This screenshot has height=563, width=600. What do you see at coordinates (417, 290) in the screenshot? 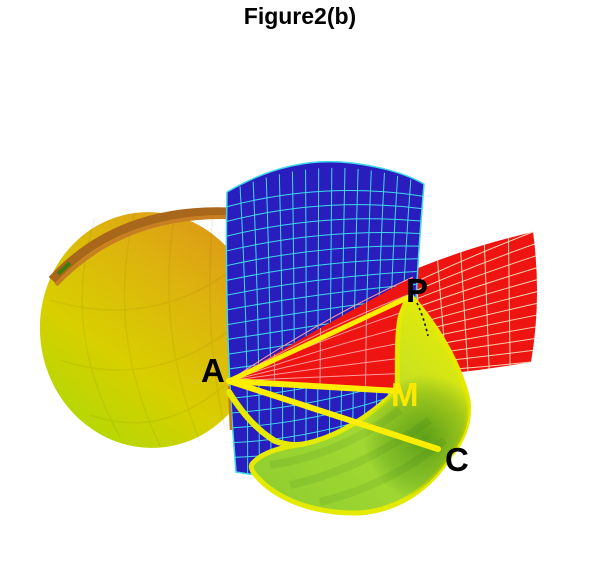
I see `label-P: P` at bounding box center [417, 290].